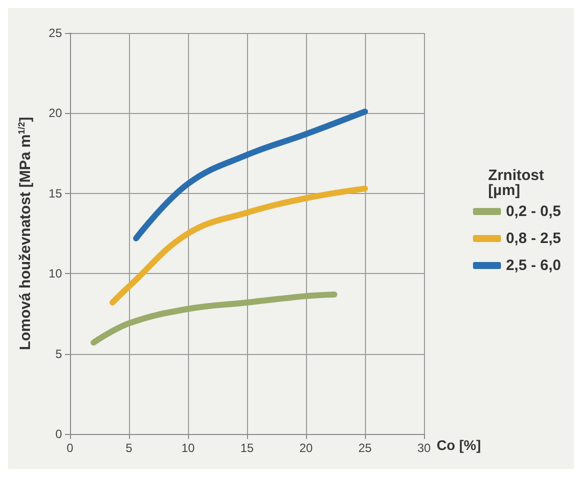 The image size is (582, 477). I want to click on legend-label: 0,2 - 0,5, so click(534, 211).